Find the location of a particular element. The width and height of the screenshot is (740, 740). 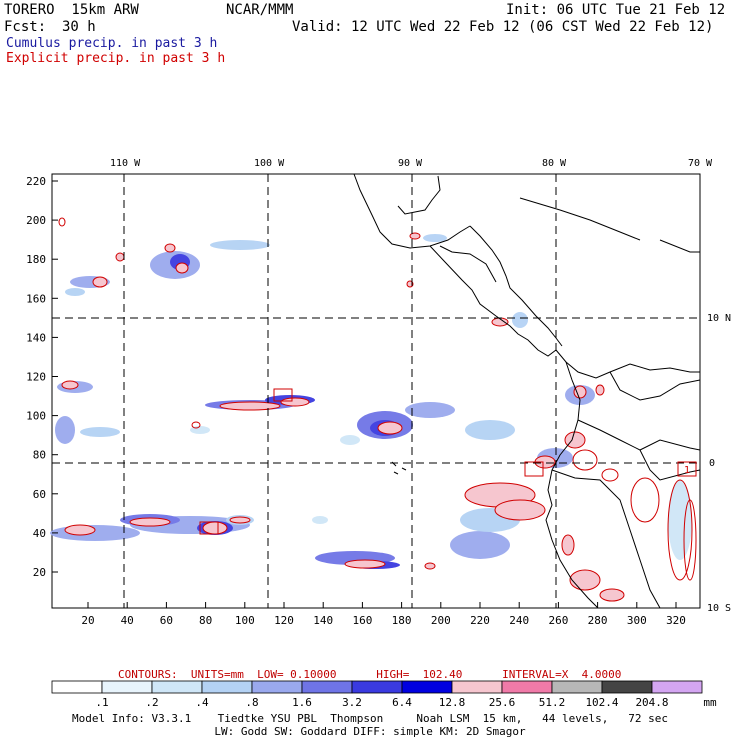

lon-label: 70 W is located at coordinates (700, 163).